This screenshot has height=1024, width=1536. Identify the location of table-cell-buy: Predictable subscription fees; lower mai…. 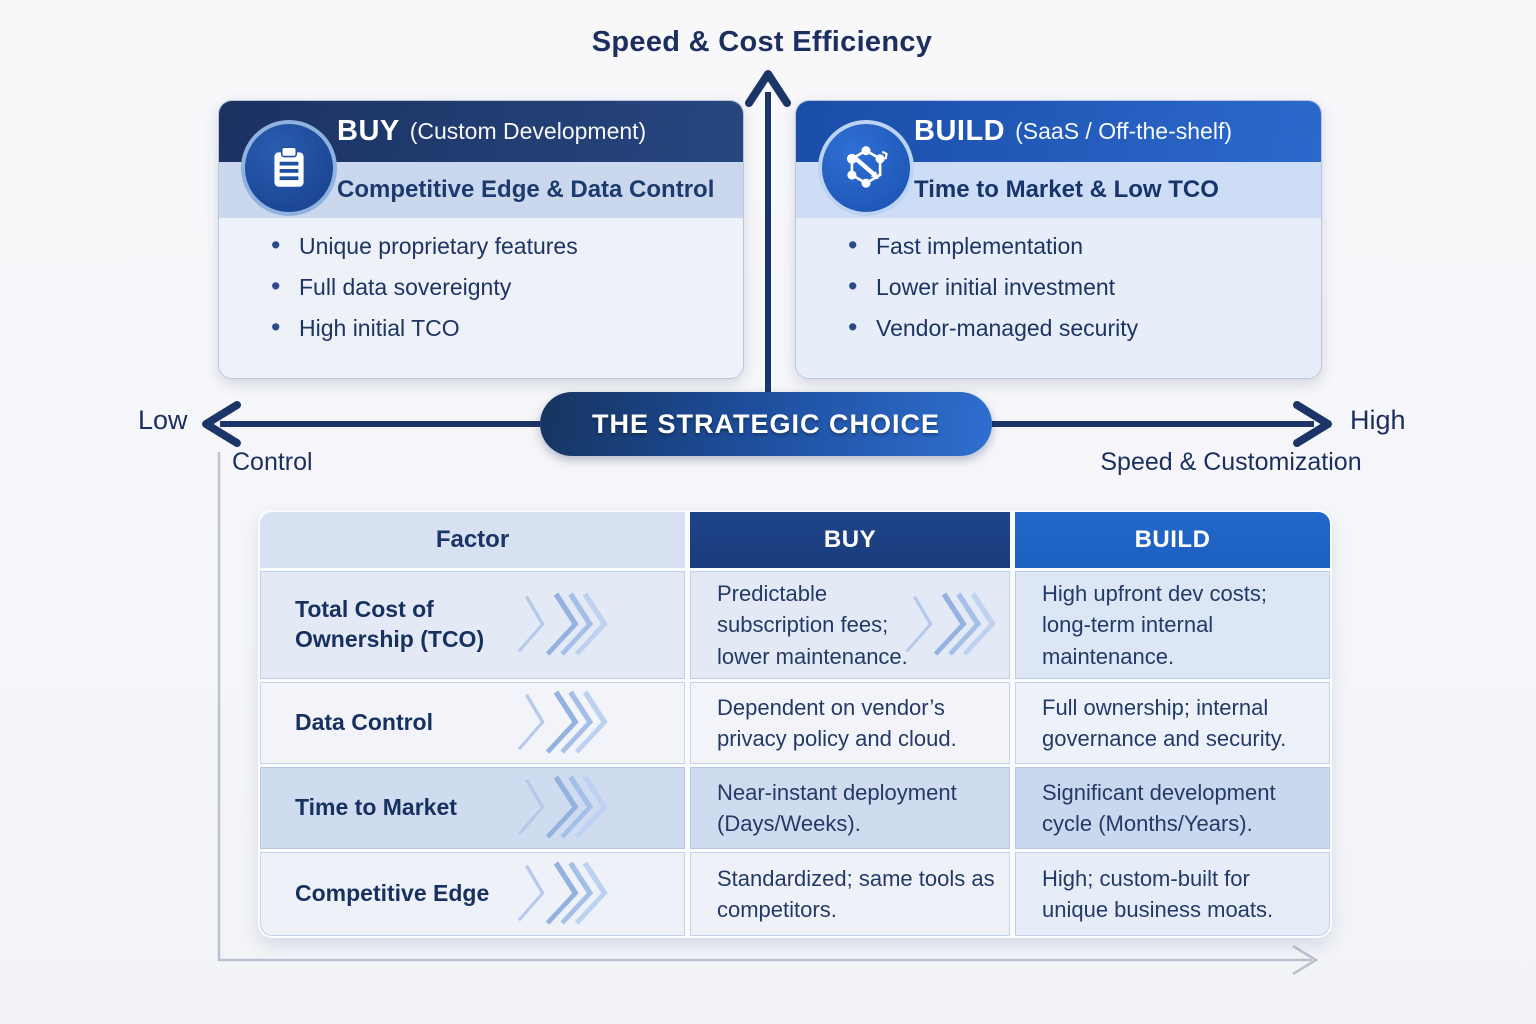
(850, 625).